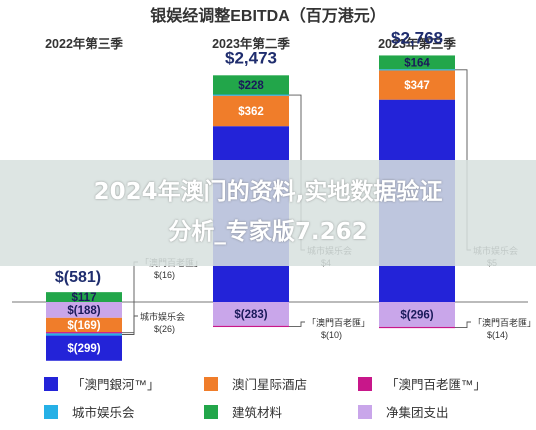 Image resolution: width=536 pixels, height=430 pixels. What do you see at coordinates (417, 413) in the screenshot?
I see `legend-label: 净集团支出` at bounding box center [417, 413].